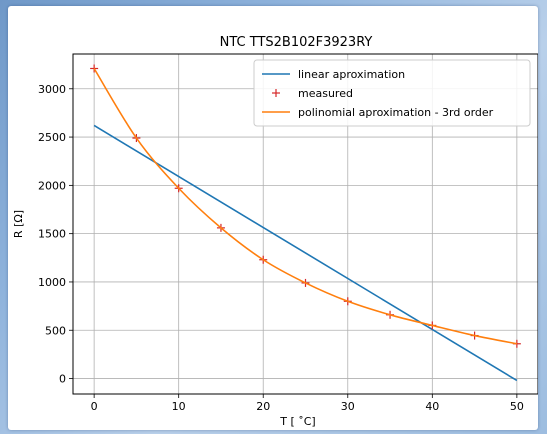 This screenshot has height=434, width=547. I want to click on x-tick-label: 10, so click(179, 406).